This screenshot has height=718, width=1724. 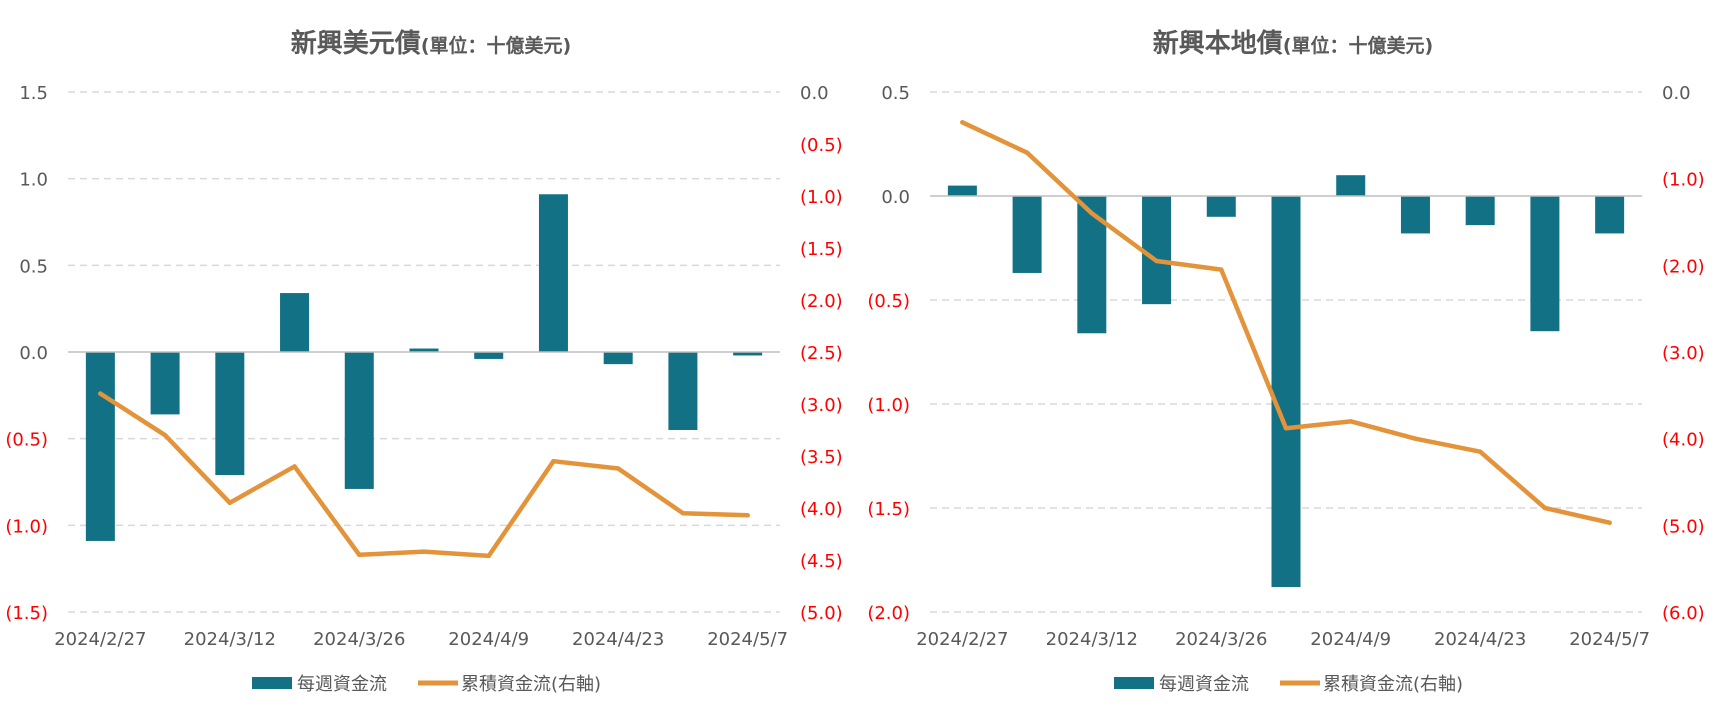 I want to click on right-axis-tick-label: (2.0), so click(x=821, y=301).